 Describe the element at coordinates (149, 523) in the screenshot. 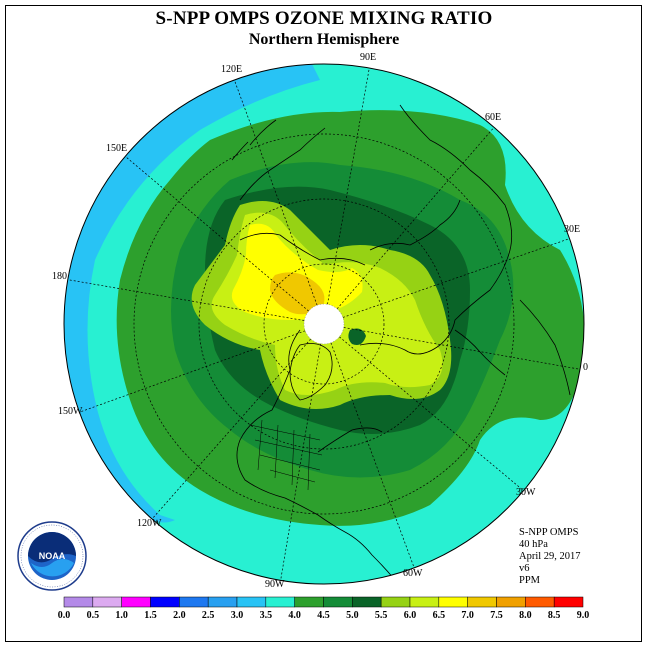

I see `lon-label-120w: 120W` at that location.